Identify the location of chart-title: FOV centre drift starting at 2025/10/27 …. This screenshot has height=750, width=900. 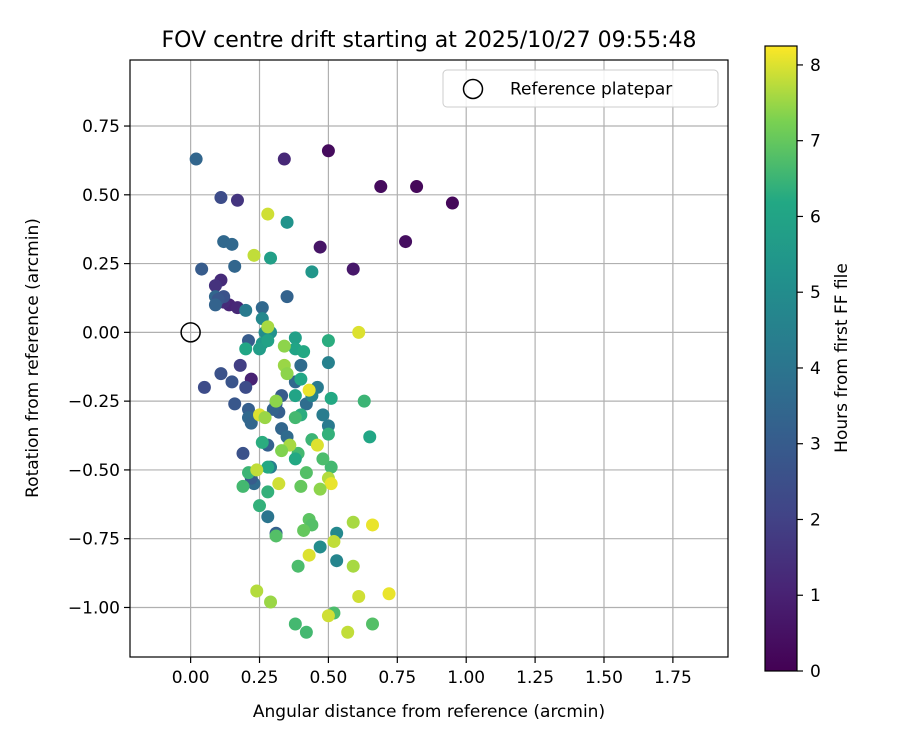
(429, 40).